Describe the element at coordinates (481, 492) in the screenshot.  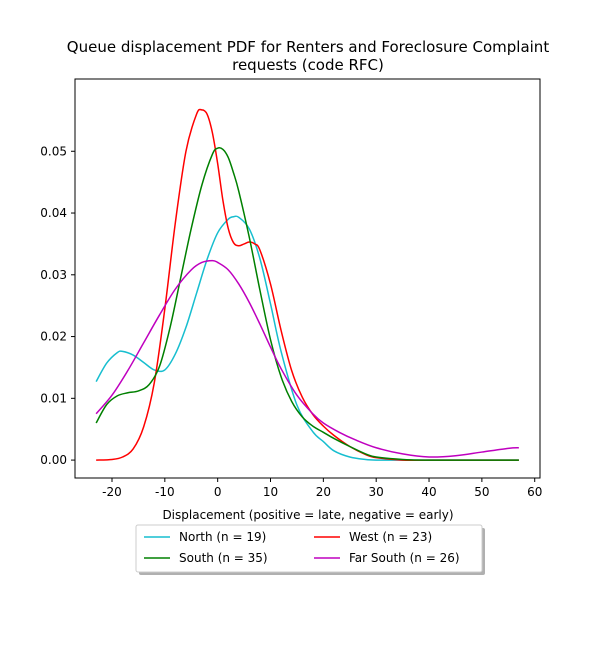
I see `x-tick-label: 50` at that location.